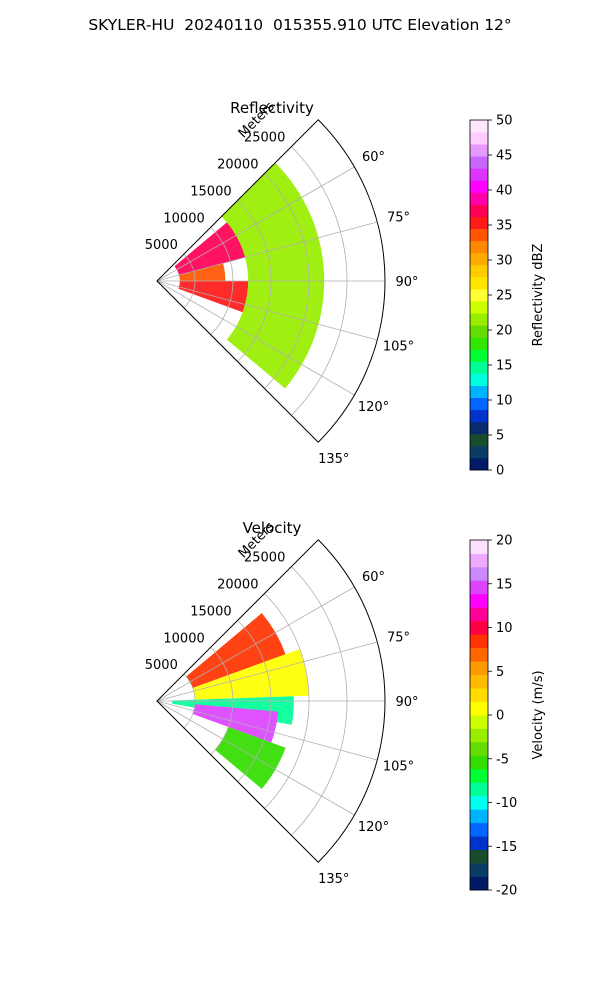  What do you see at coordinates (272, 108) in the screenshot?
I see `reflectivity-panel-title: Reflectivity` at bounding box center [272, 108].